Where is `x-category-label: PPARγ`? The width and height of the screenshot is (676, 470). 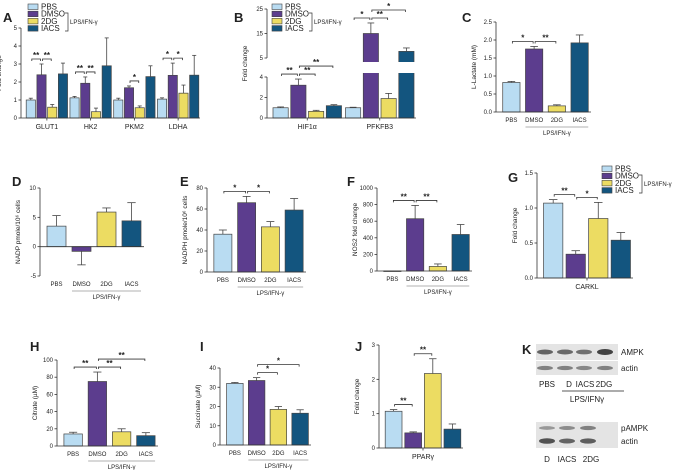
x-category-label: PPARγ is located at coordinates (423, 457).